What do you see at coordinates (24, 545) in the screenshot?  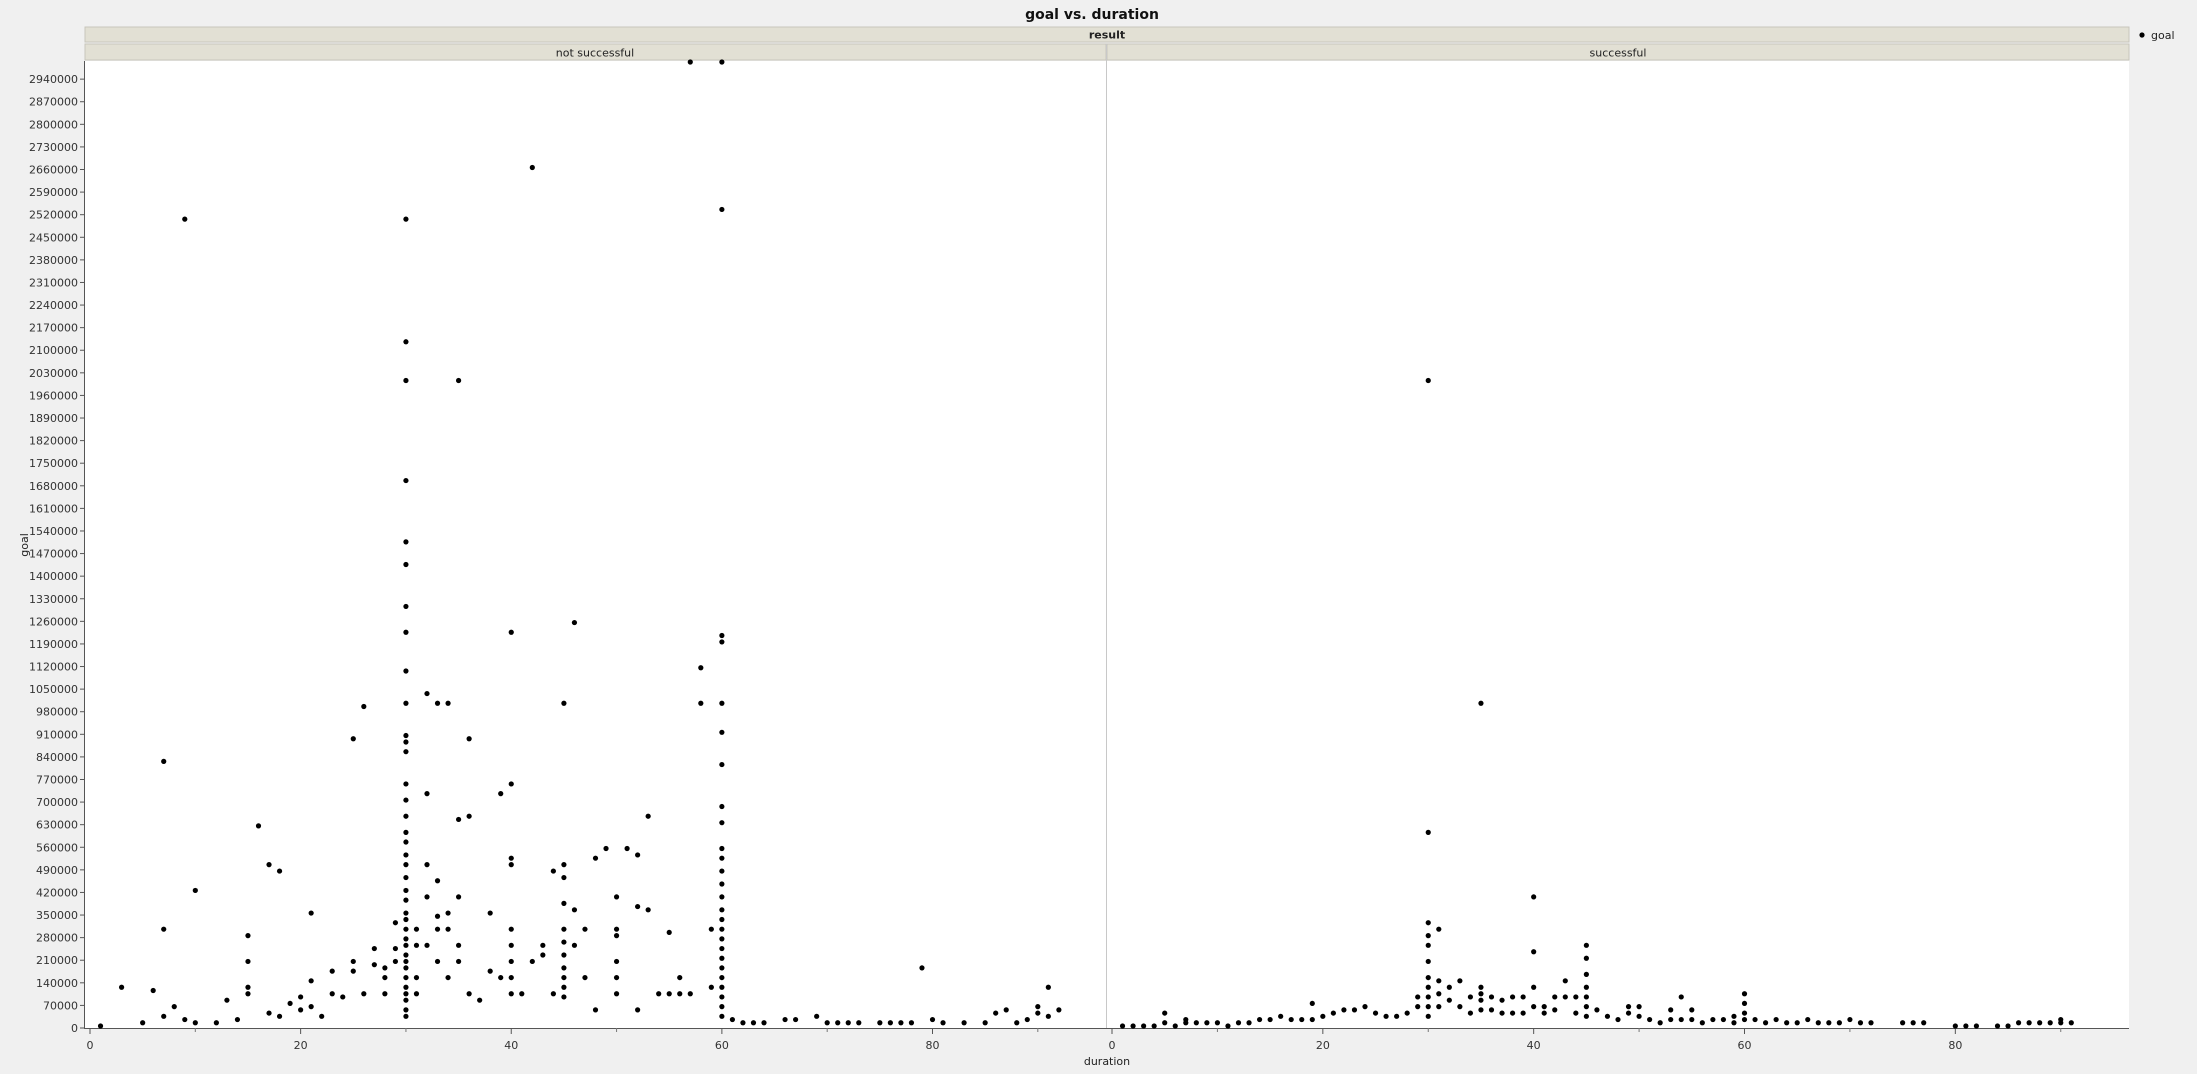 I see `y-axis-label: goal` at bounding box center [24, 545].